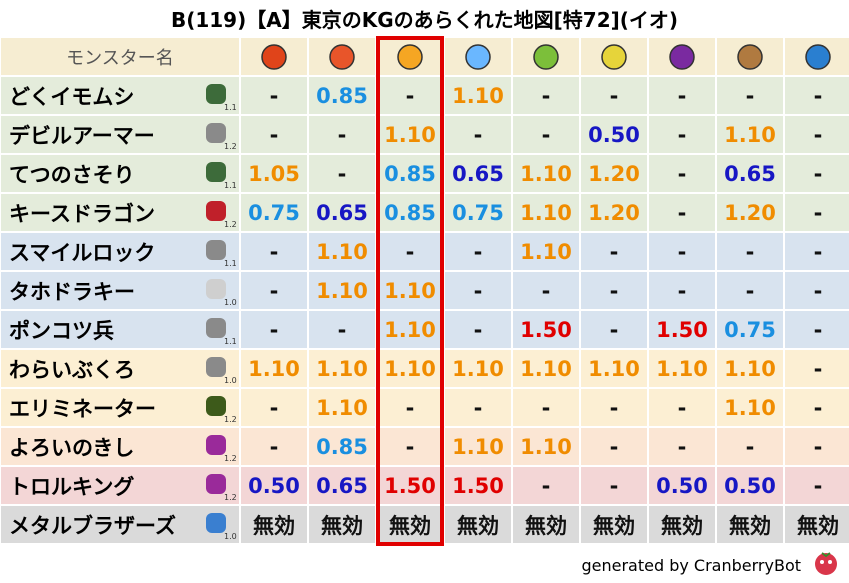  What do you see at coordinates (120, 329) in the screenshot?
I see `monster-name: ポンコツ兵` at bounding box center [120, 329].